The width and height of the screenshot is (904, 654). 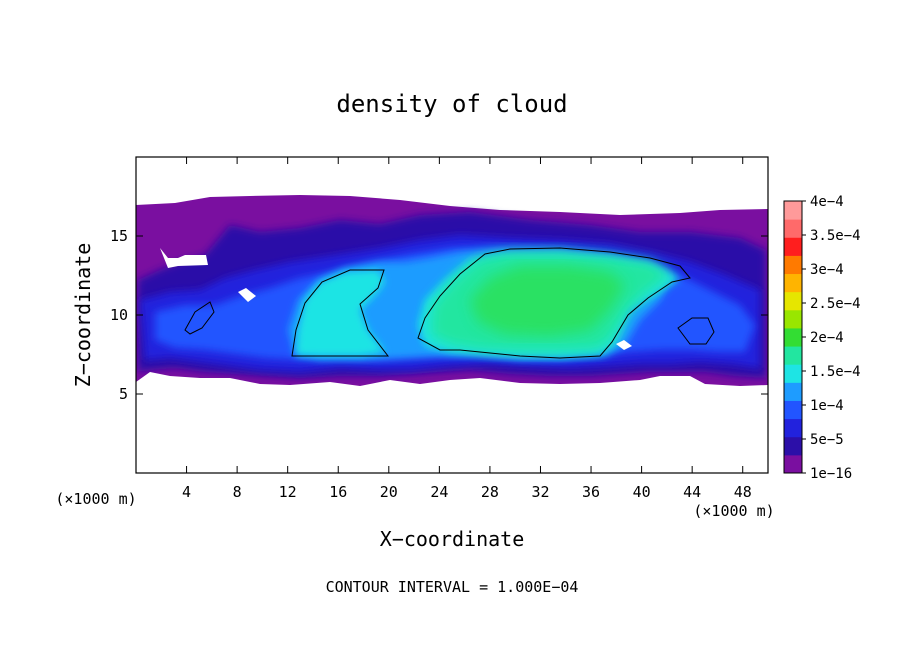 I want to click on cloud-core-left, so click(x=340, y=313).